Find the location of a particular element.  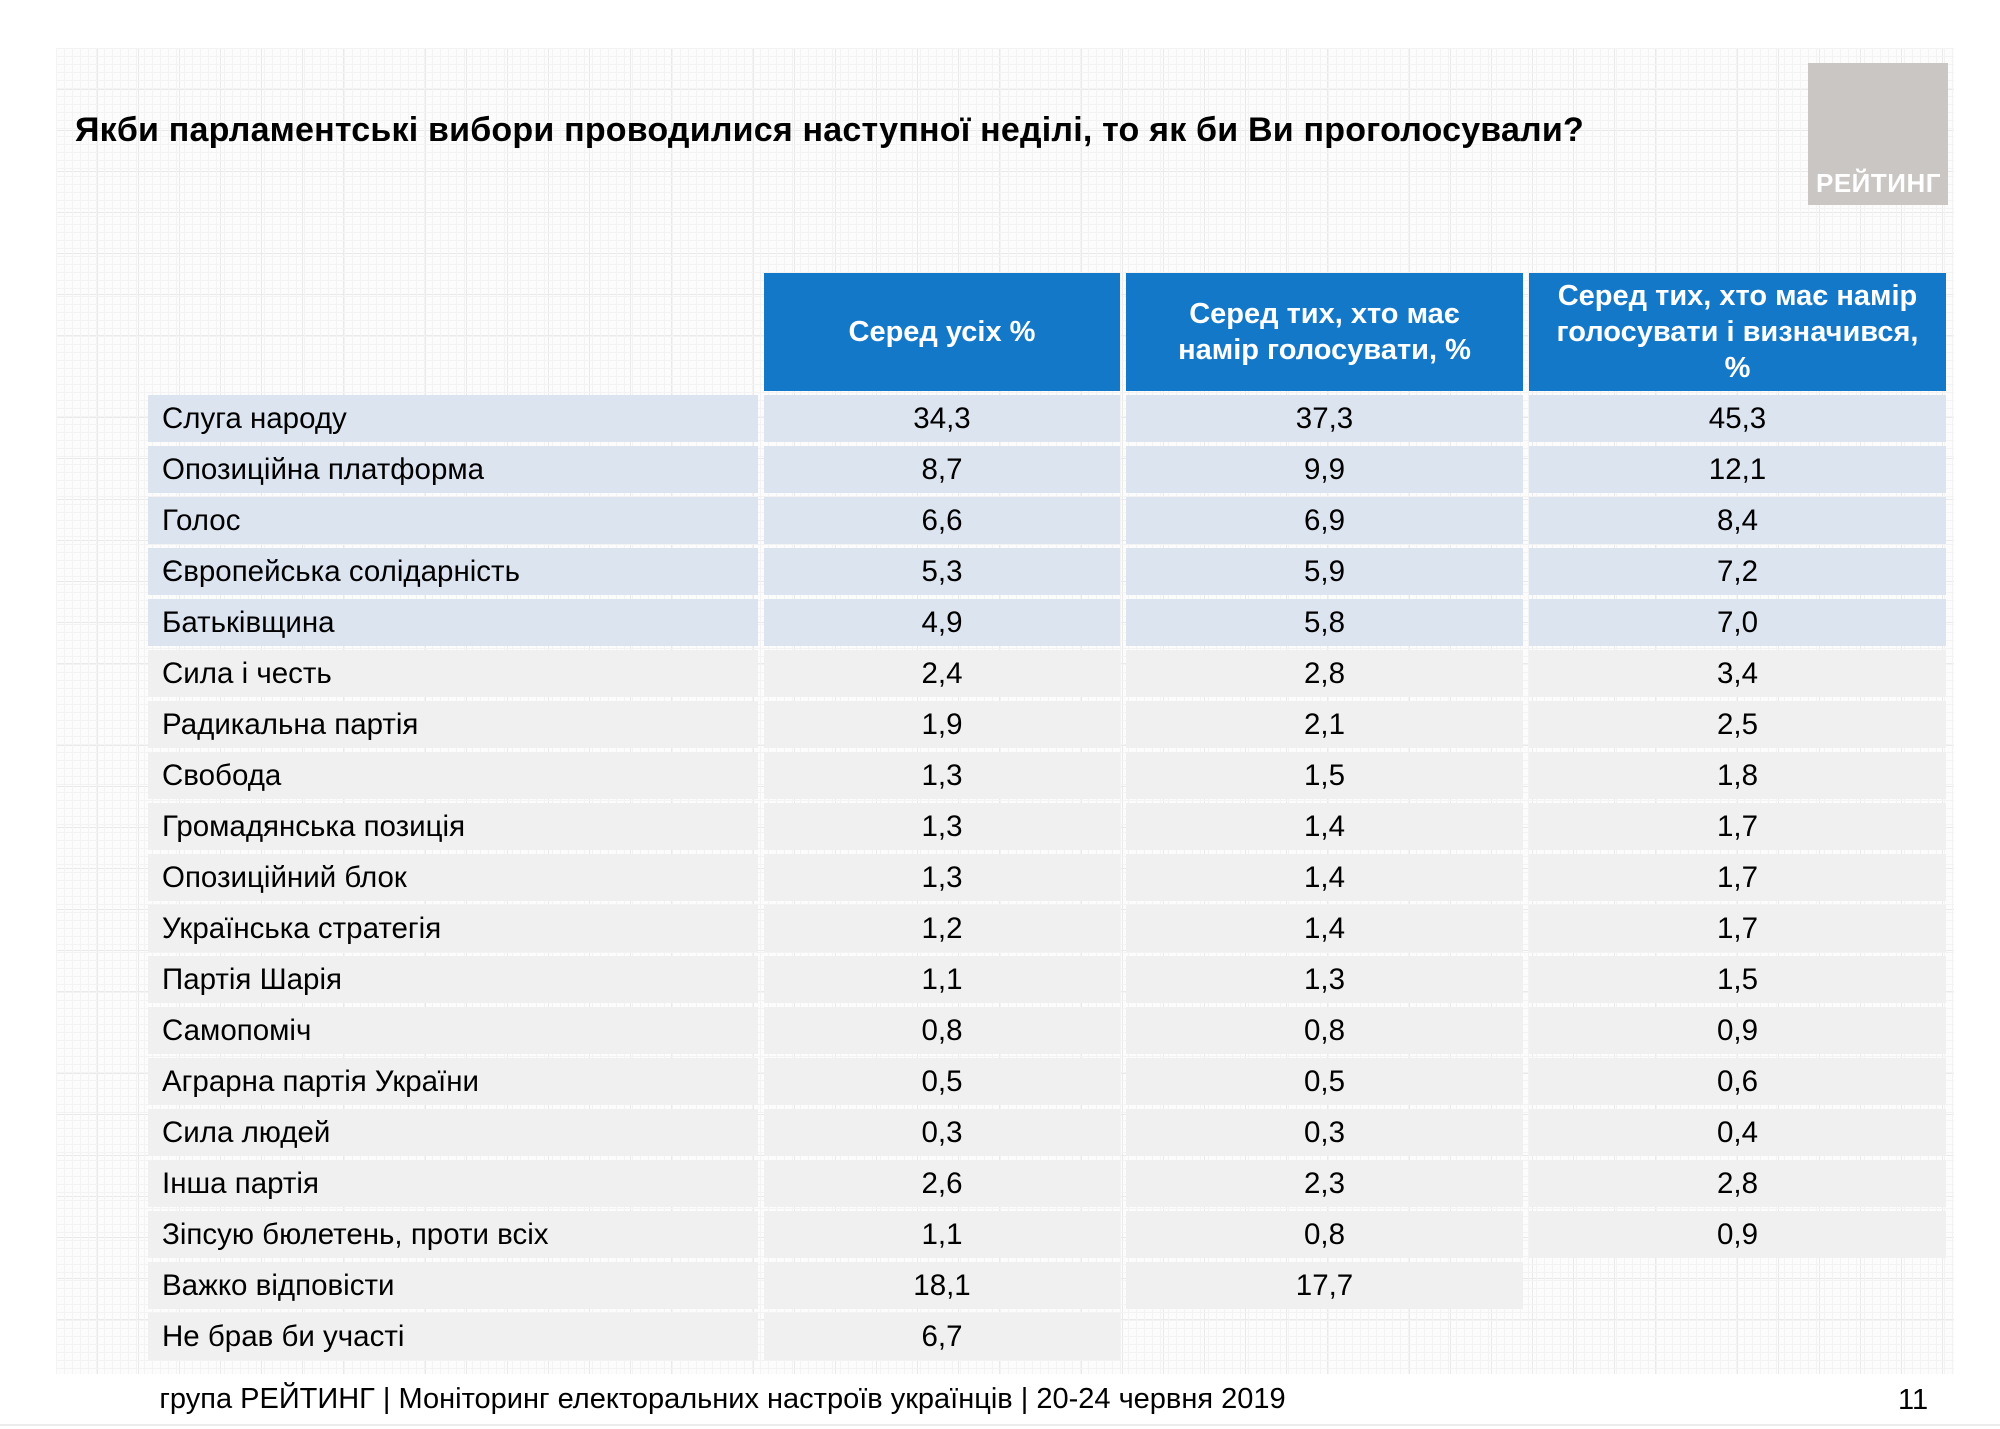

value-cell: 6,6 is located at coordinates (942, 520).